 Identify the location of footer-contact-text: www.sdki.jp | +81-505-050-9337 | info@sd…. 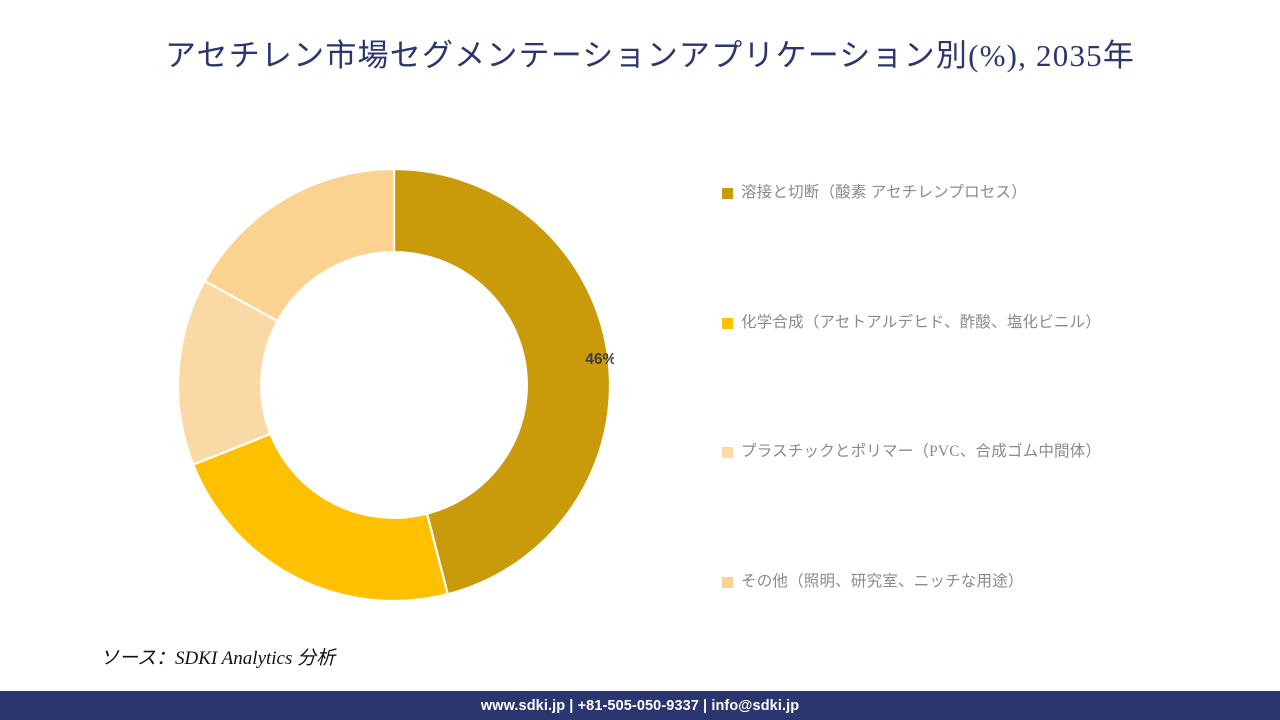
(640, 705).